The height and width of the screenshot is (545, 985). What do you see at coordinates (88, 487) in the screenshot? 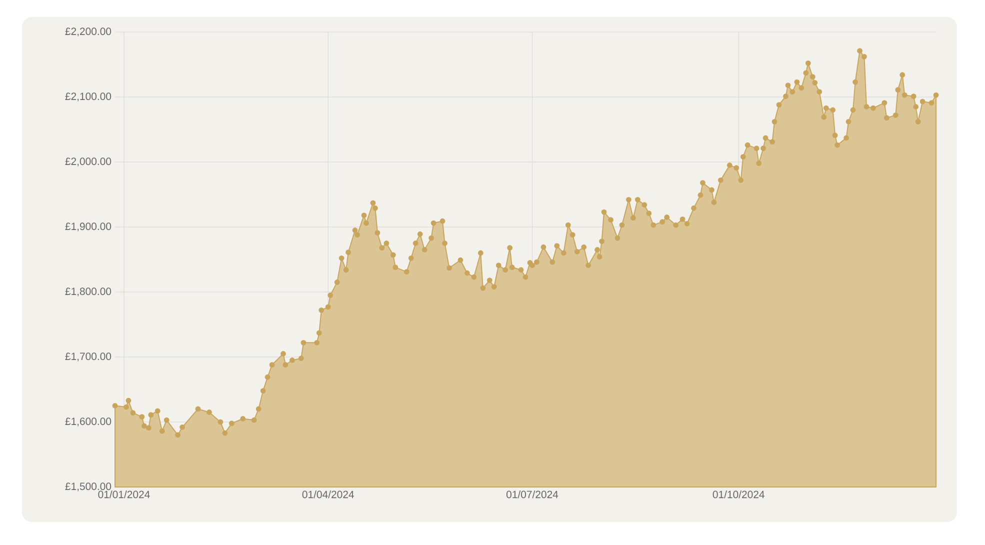
I see `y-tick-label: £1,500.00` at bounding box center [88, 487].